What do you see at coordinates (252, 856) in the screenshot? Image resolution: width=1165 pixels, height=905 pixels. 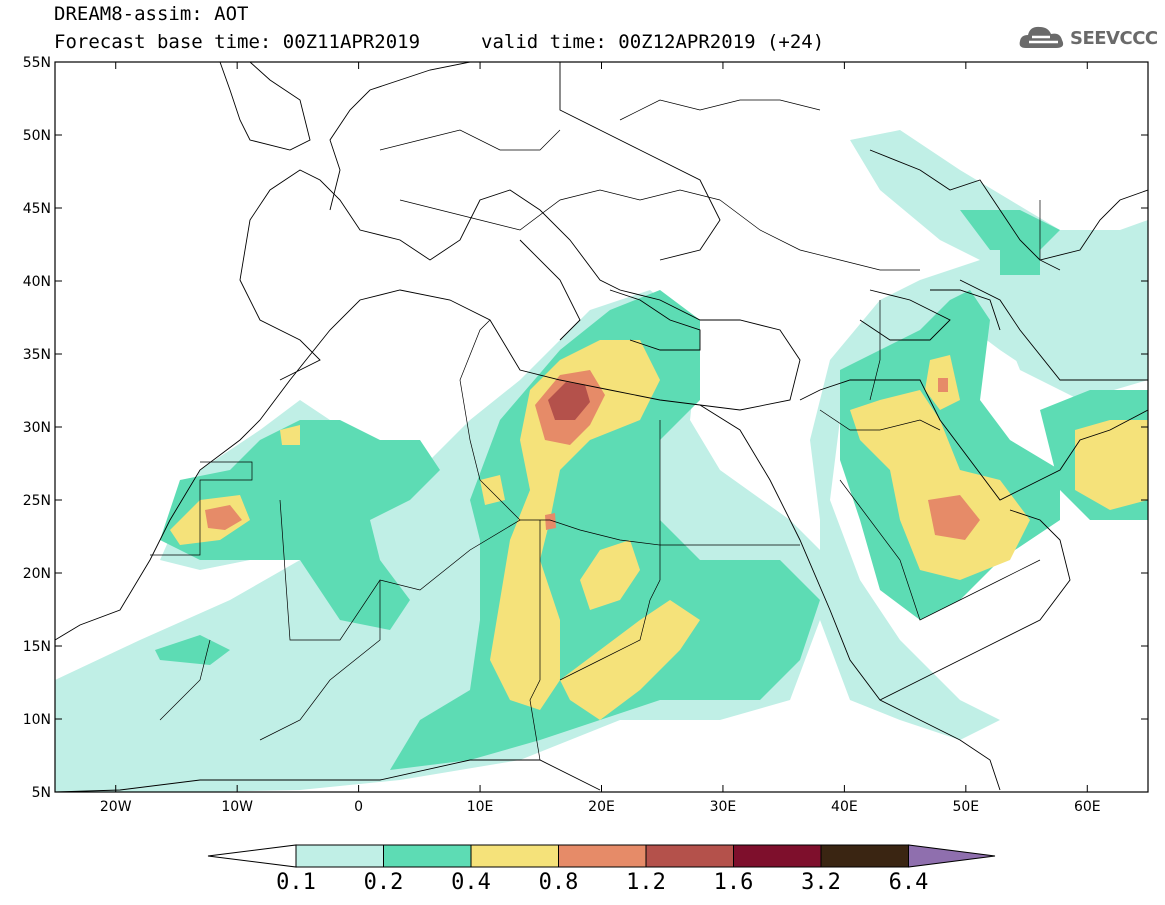 I see `colorbar-arrow-low` at bounding box center [252, 856].